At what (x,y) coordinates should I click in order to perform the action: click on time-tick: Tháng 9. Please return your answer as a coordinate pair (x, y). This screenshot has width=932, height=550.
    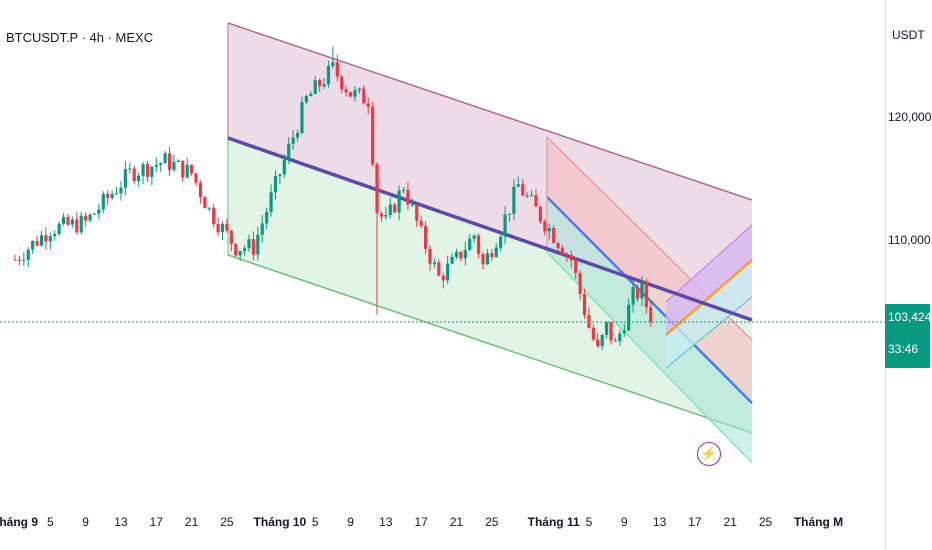
    Looking at the image, I should click on (19, 522).